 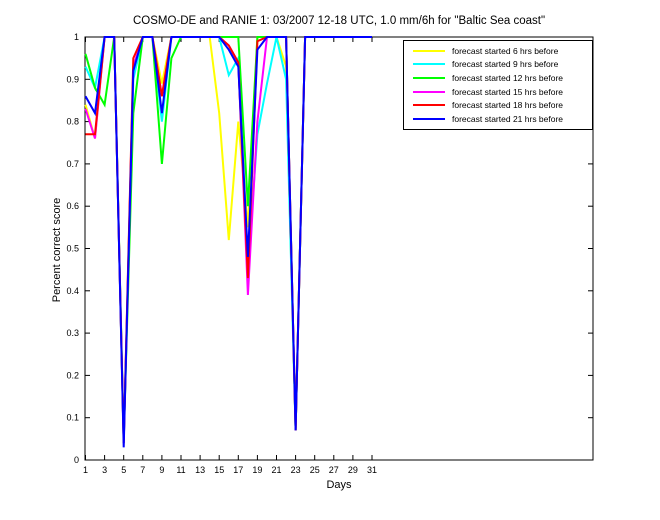 What do you see at coordinates (123, 470) in the screenshot?
I see `x-tick-label: 5` at bounding box center [123, 470].